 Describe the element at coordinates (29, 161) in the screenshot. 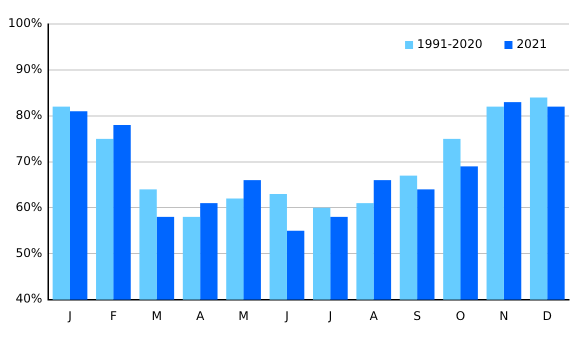

I see `y-tick-label: 70%` at that location.